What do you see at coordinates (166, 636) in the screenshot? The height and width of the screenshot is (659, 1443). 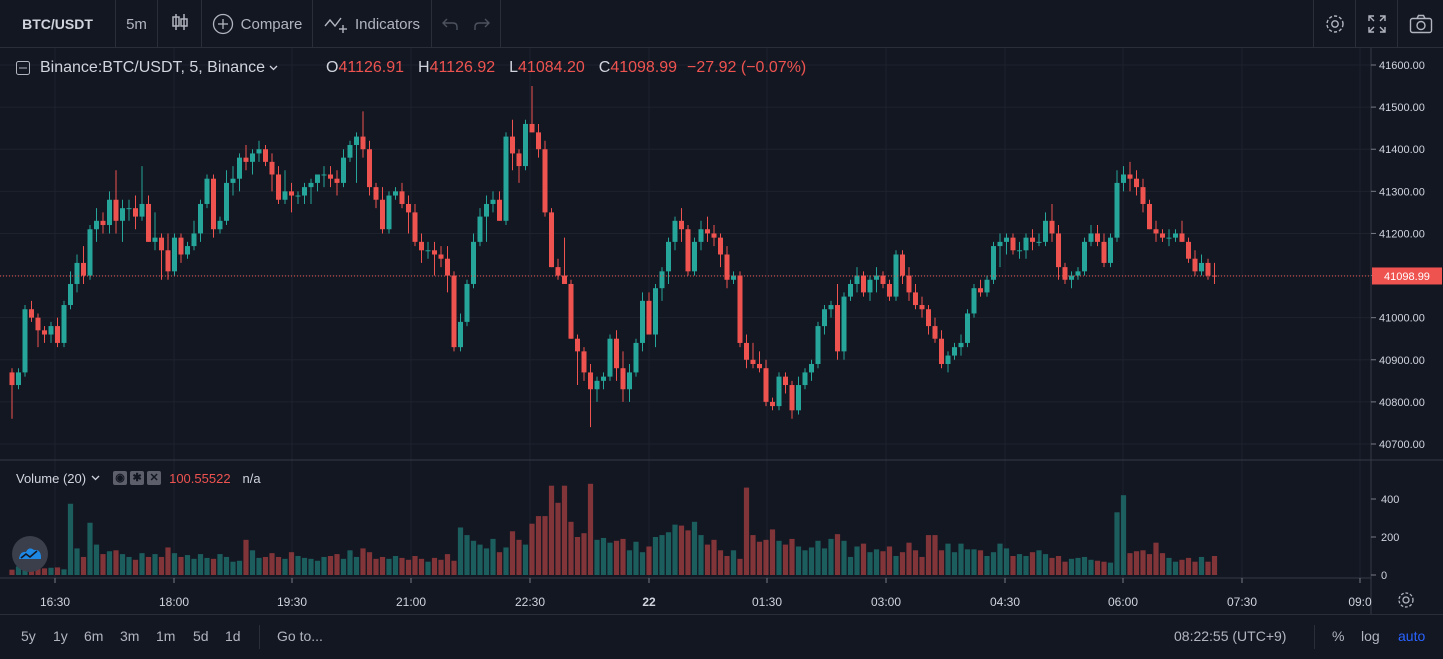 I see `range-1m: 1m` at bounding box center [166, 636].